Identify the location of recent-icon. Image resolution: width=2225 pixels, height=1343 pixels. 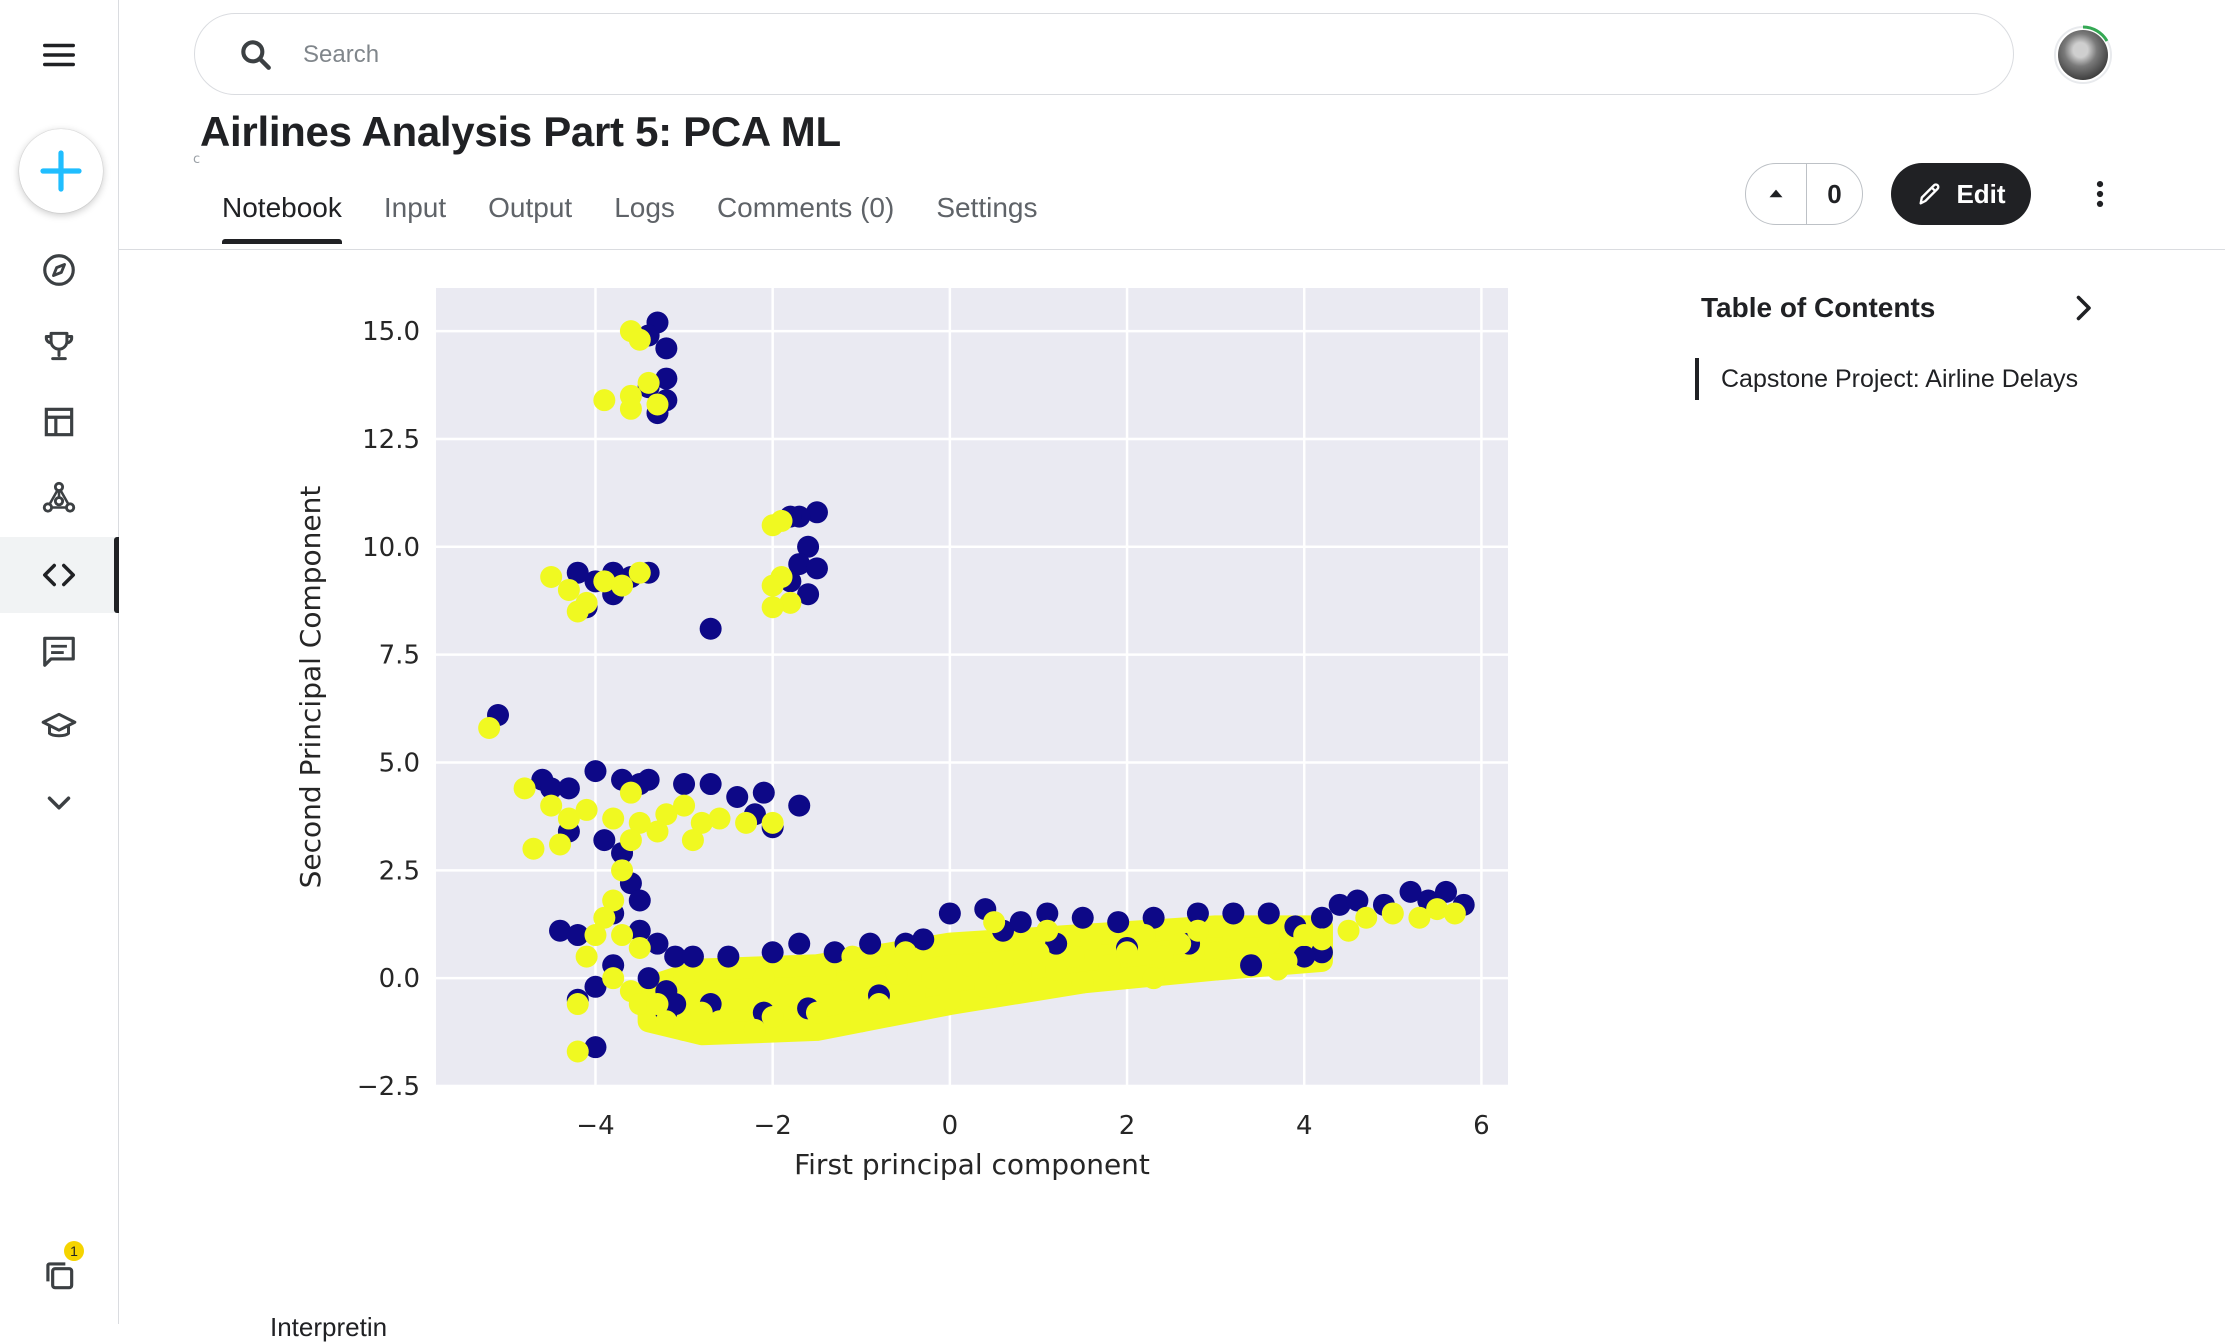
(59, 1275).